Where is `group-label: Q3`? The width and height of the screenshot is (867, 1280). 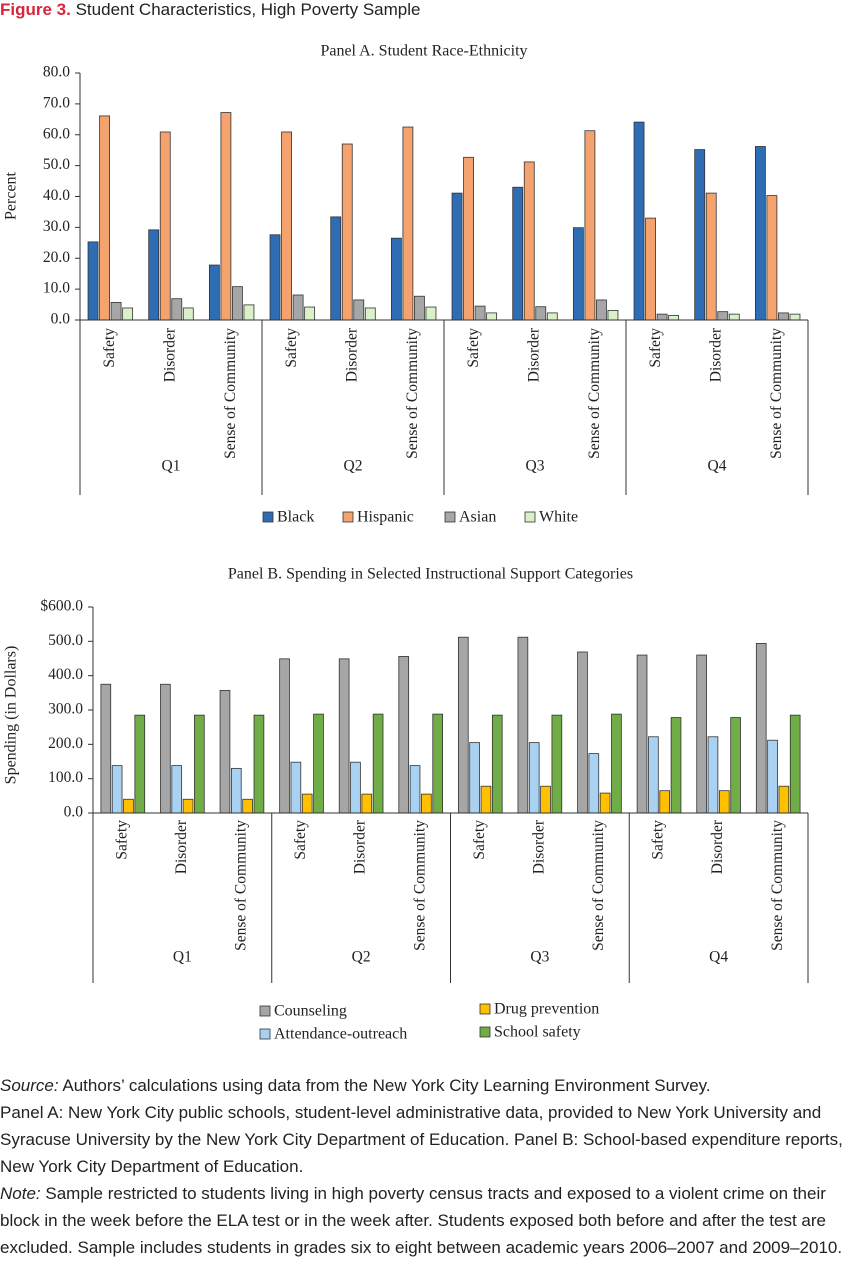
group-label: Q3 is located at coordinates (539, 957).